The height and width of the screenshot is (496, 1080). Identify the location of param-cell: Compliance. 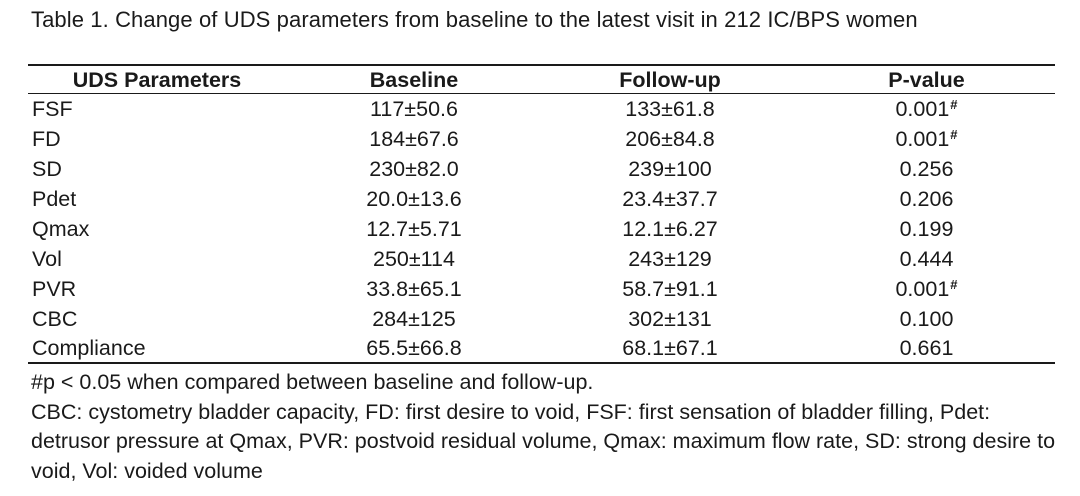
(157, 349).